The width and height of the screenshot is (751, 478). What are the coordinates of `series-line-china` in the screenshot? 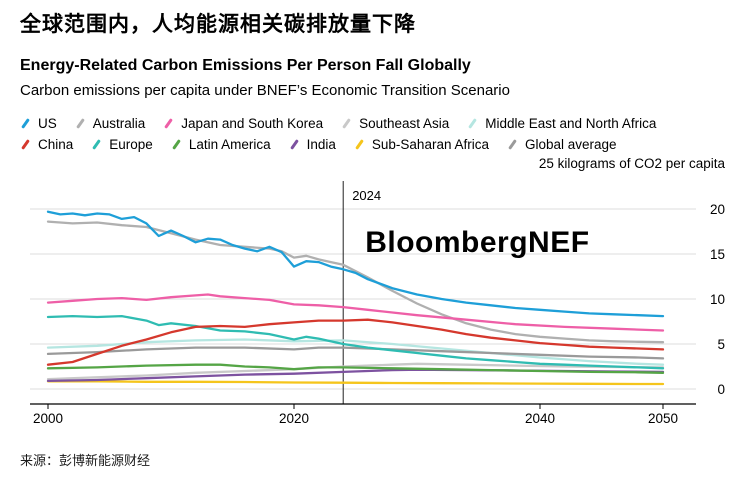 It's located at (355, 342).